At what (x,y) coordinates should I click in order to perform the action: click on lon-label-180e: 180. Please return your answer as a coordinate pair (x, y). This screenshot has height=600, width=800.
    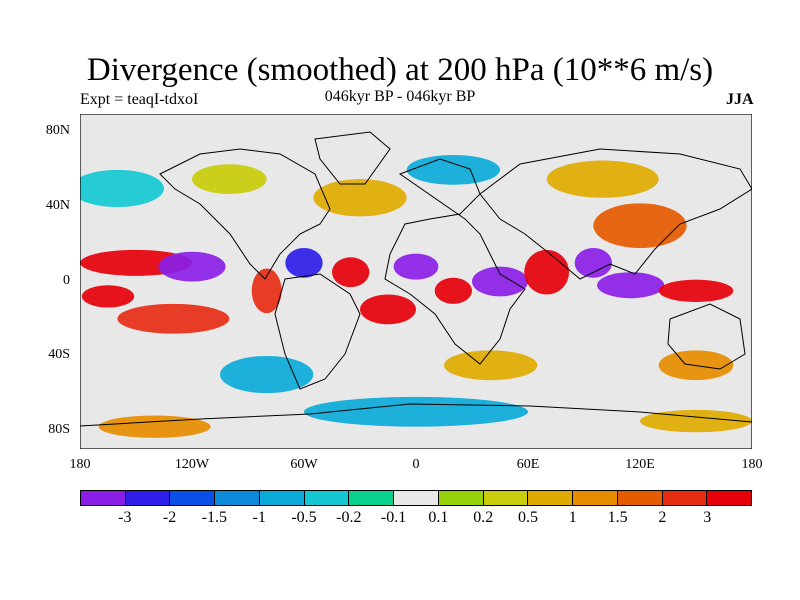
    Looking at the image, I should click on (752, 464).